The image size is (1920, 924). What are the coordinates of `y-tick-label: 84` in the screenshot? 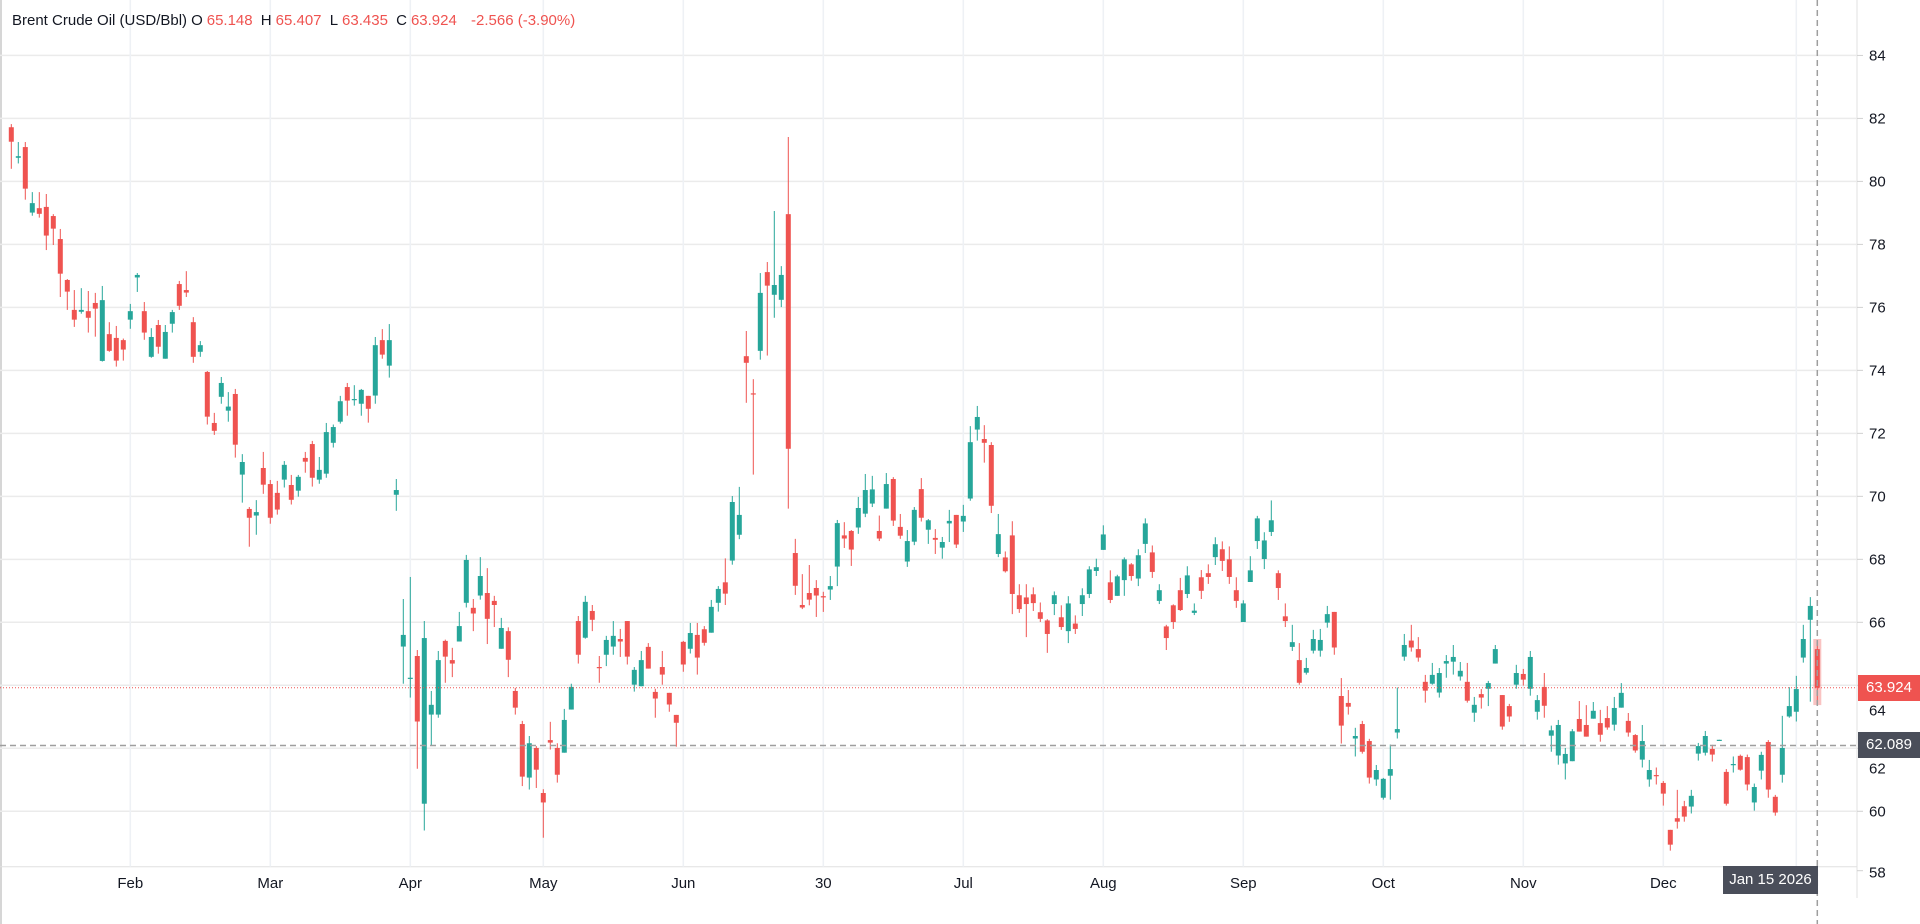 It's located at (1877, 55).